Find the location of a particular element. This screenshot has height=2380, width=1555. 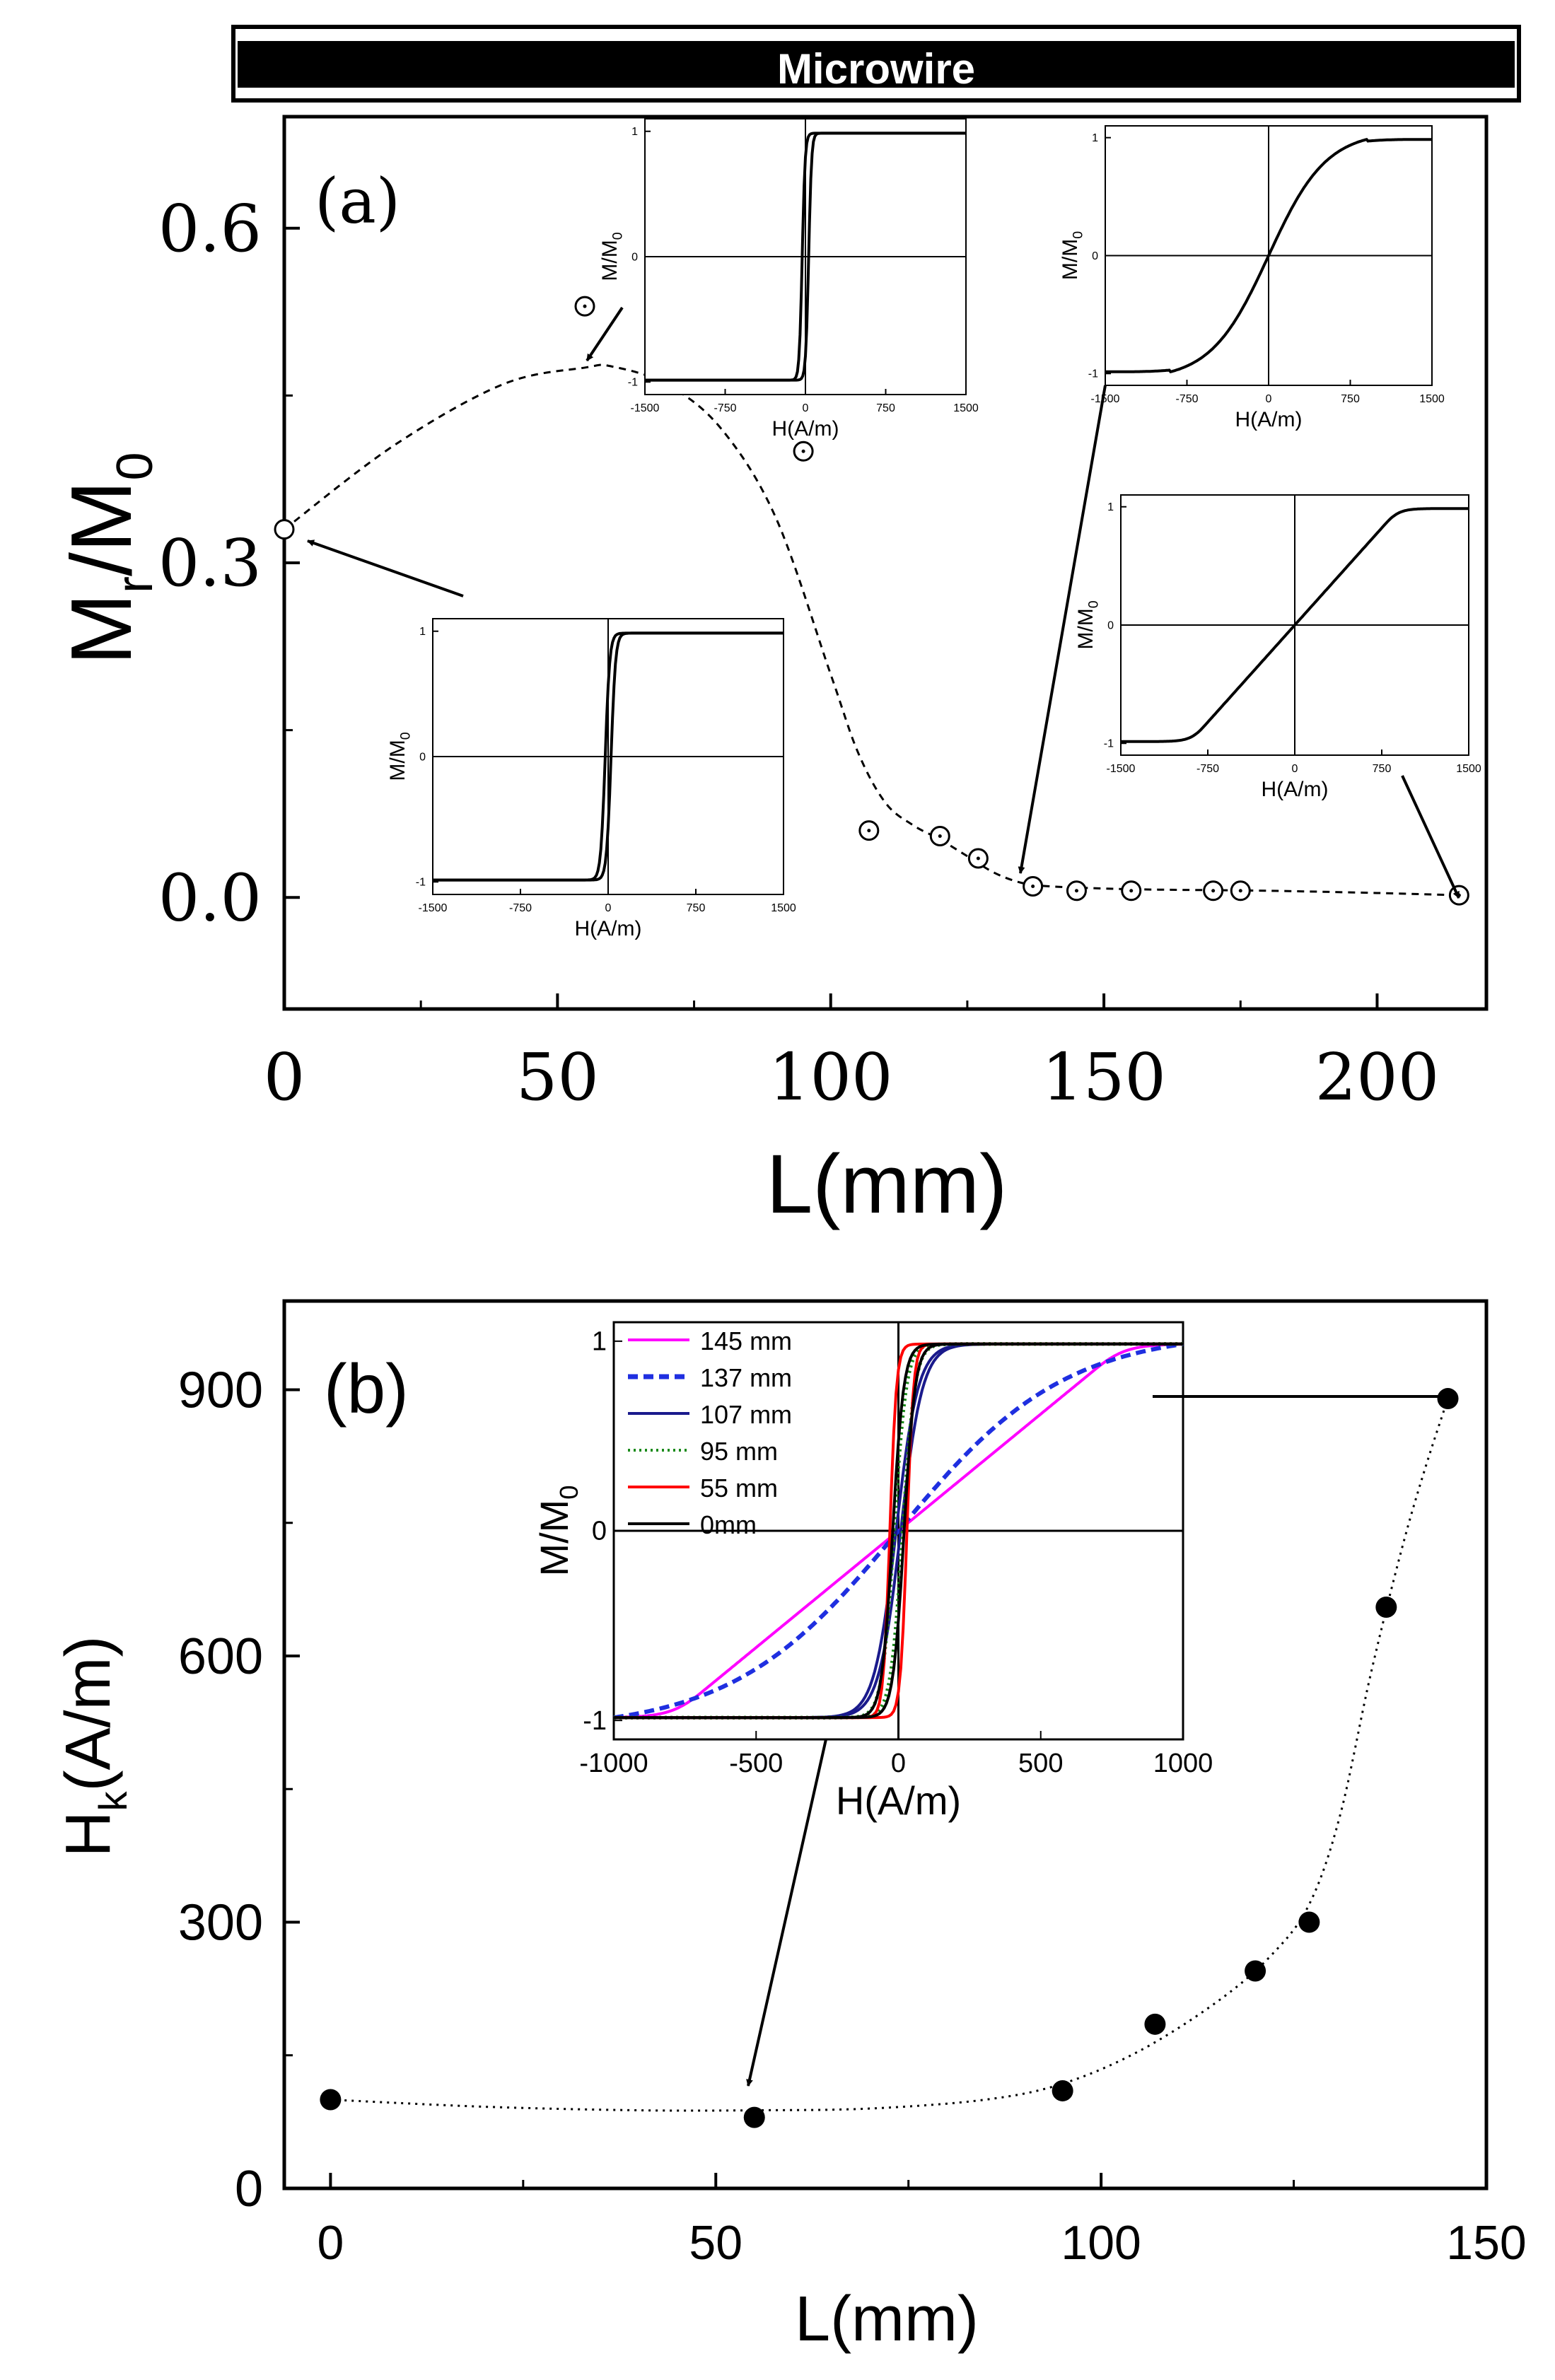

arrow-to-137mm is located at coordinates (1062, 629).